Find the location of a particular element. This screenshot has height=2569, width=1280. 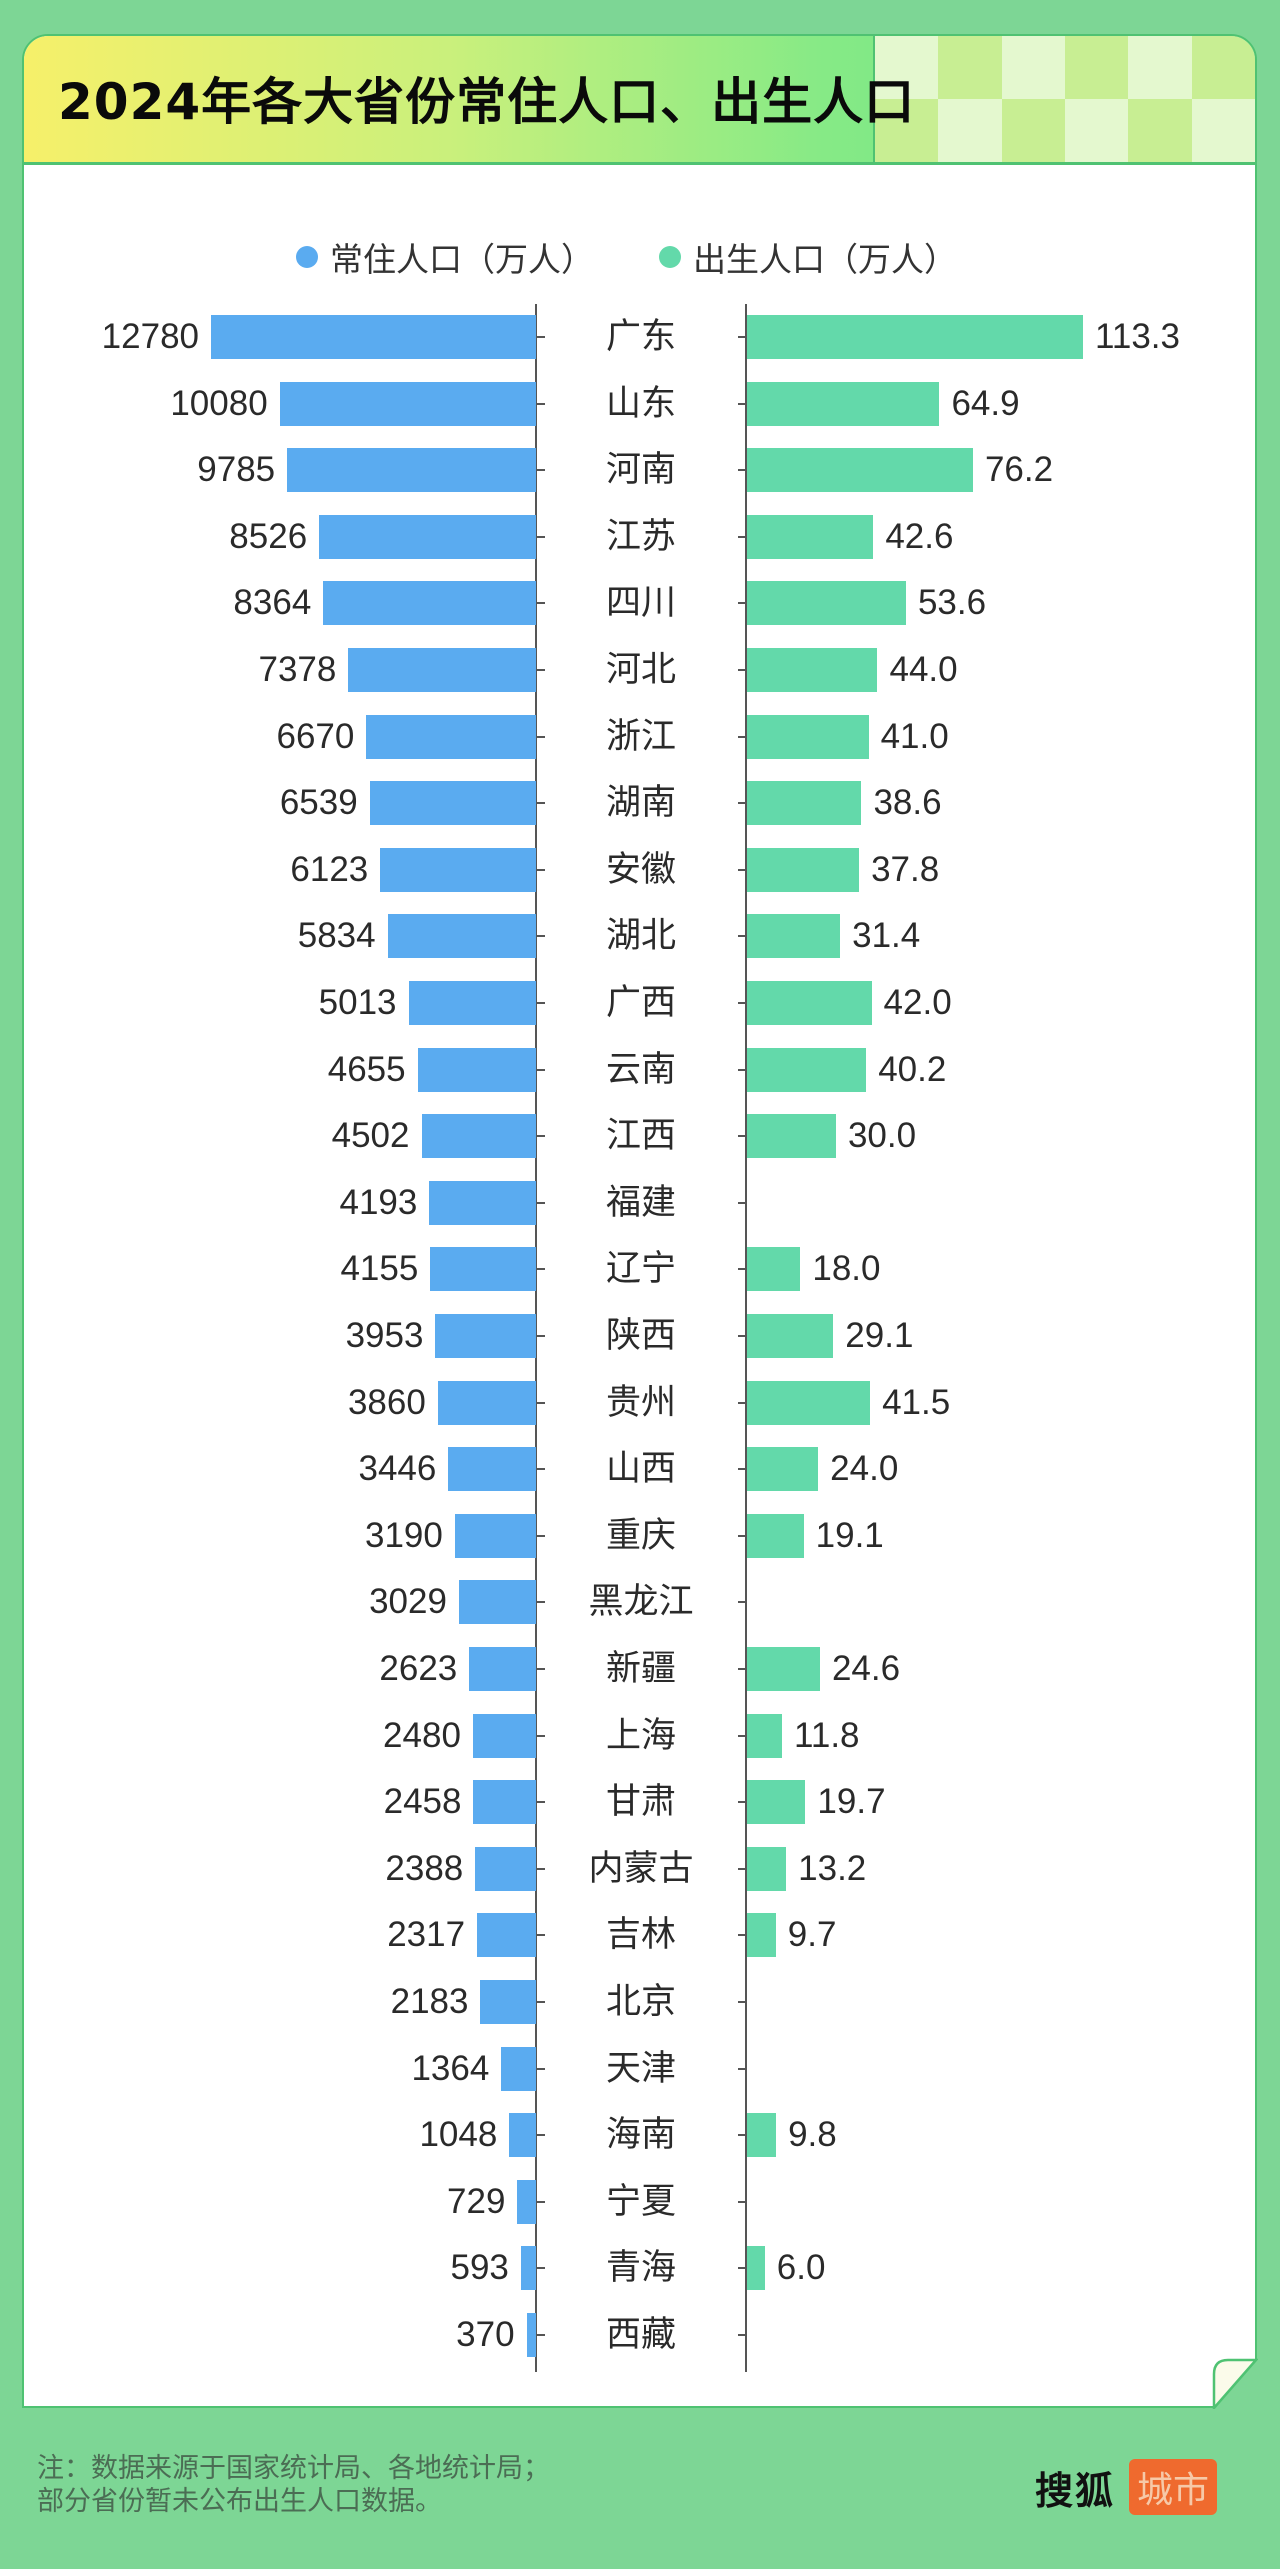

value-births: 38.6 is located at coordinates (907, 803).